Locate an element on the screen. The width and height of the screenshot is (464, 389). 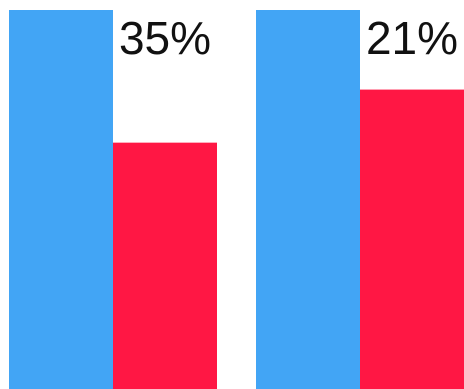
percent-label-2: 21% is located at coordinates (412, 38).